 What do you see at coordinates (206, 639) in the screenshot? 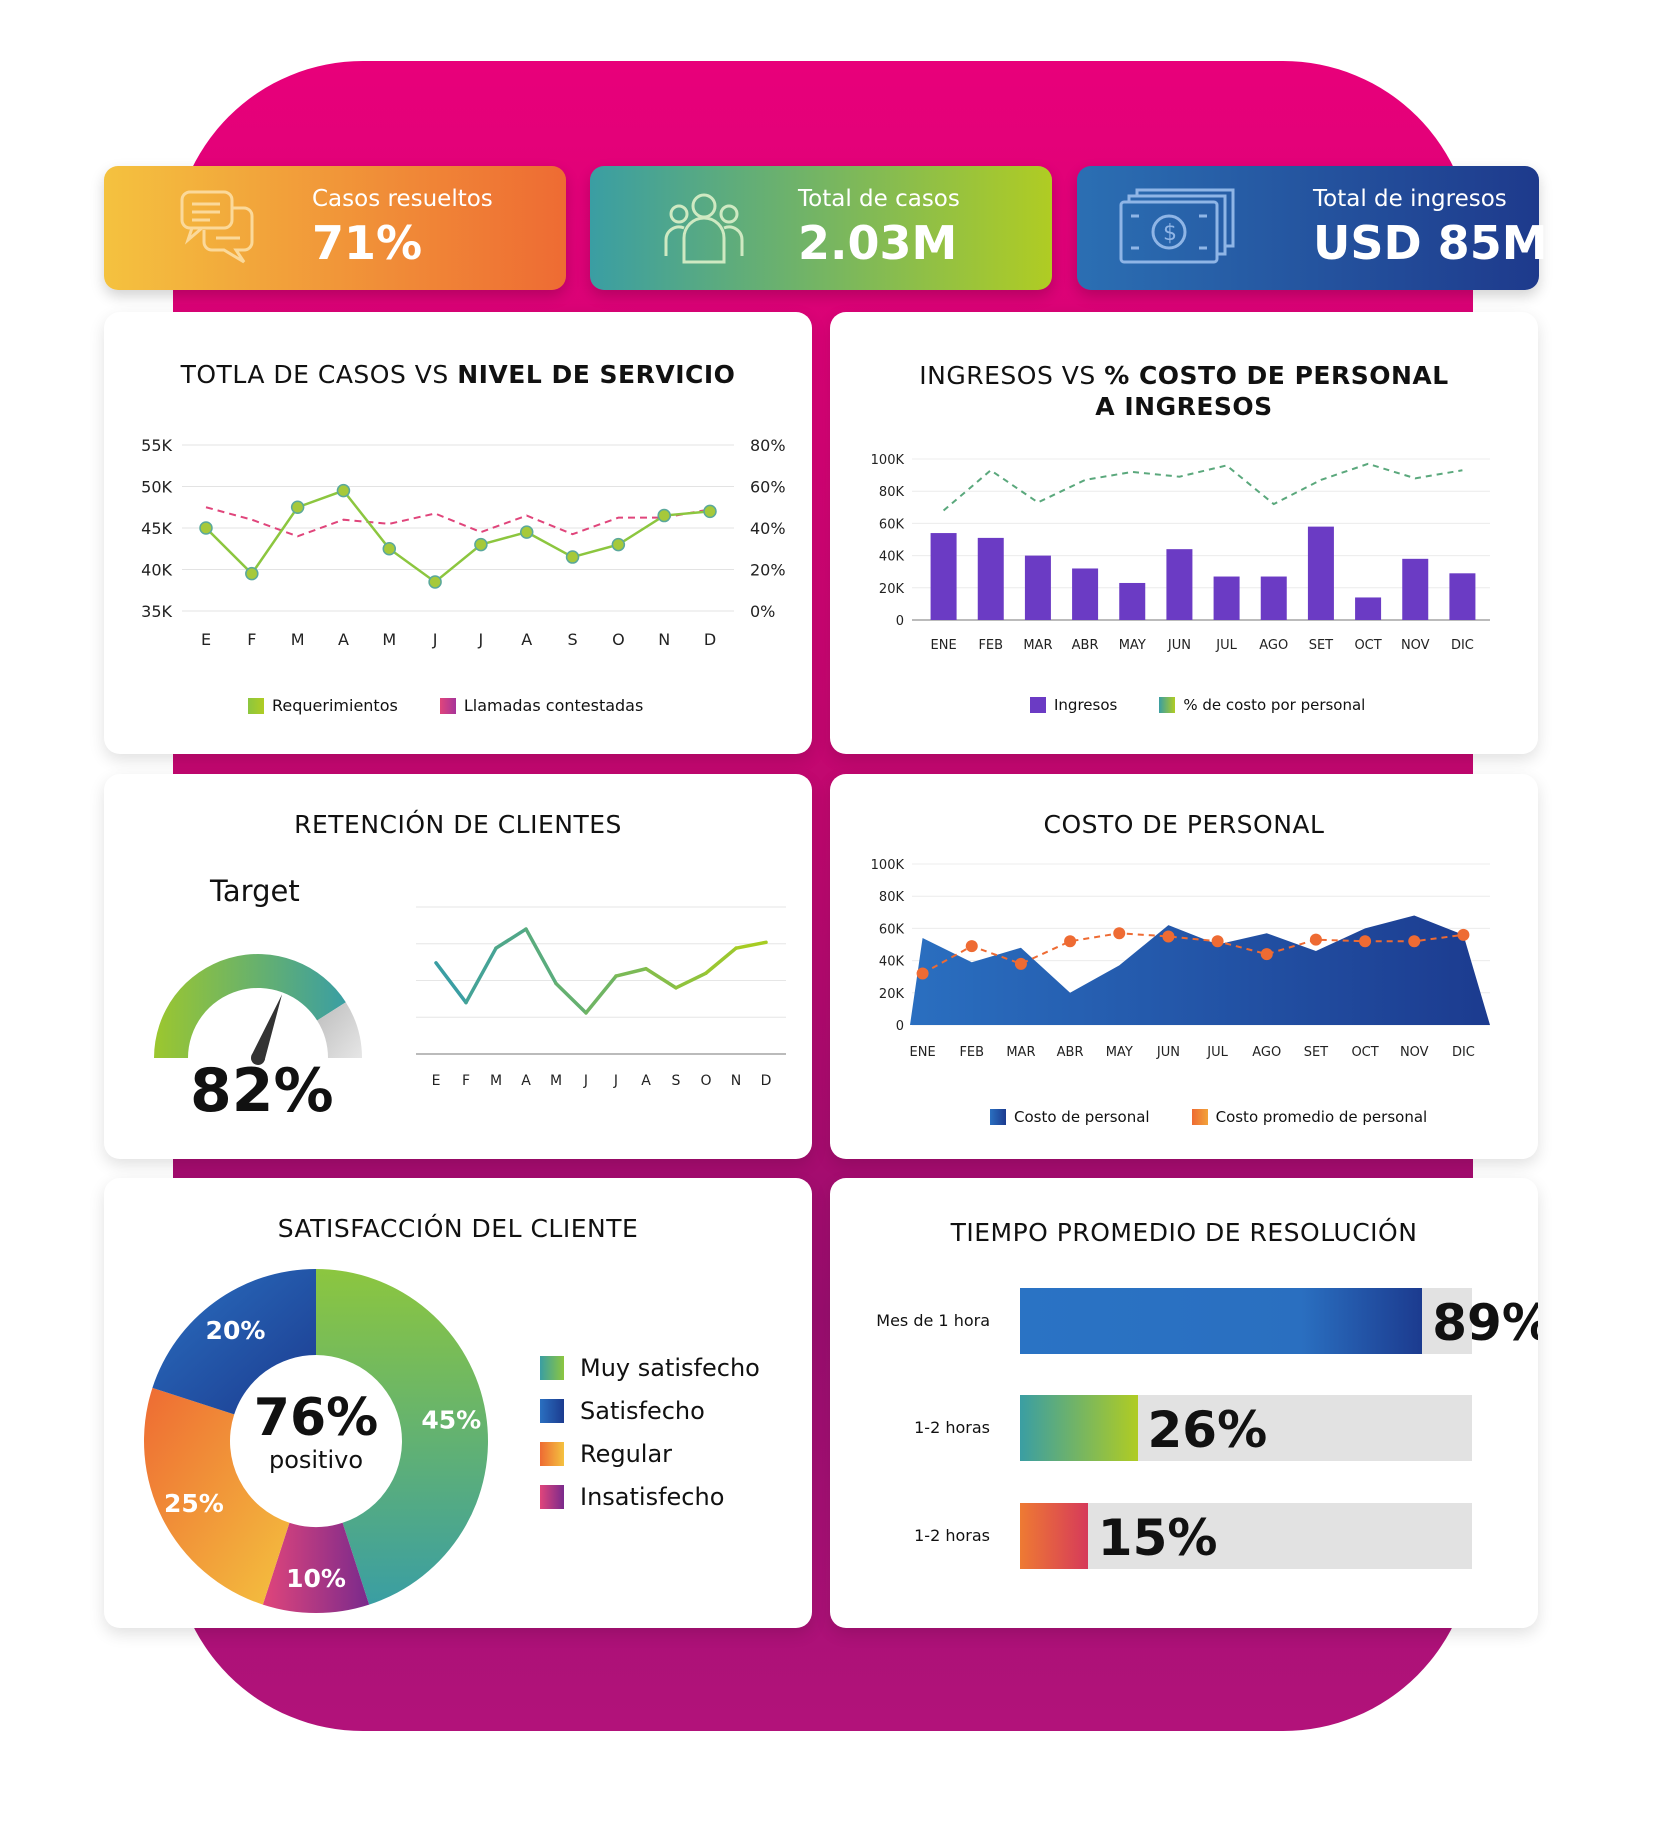
I see `x-tick-label: E` at bounding box center [206, 639].